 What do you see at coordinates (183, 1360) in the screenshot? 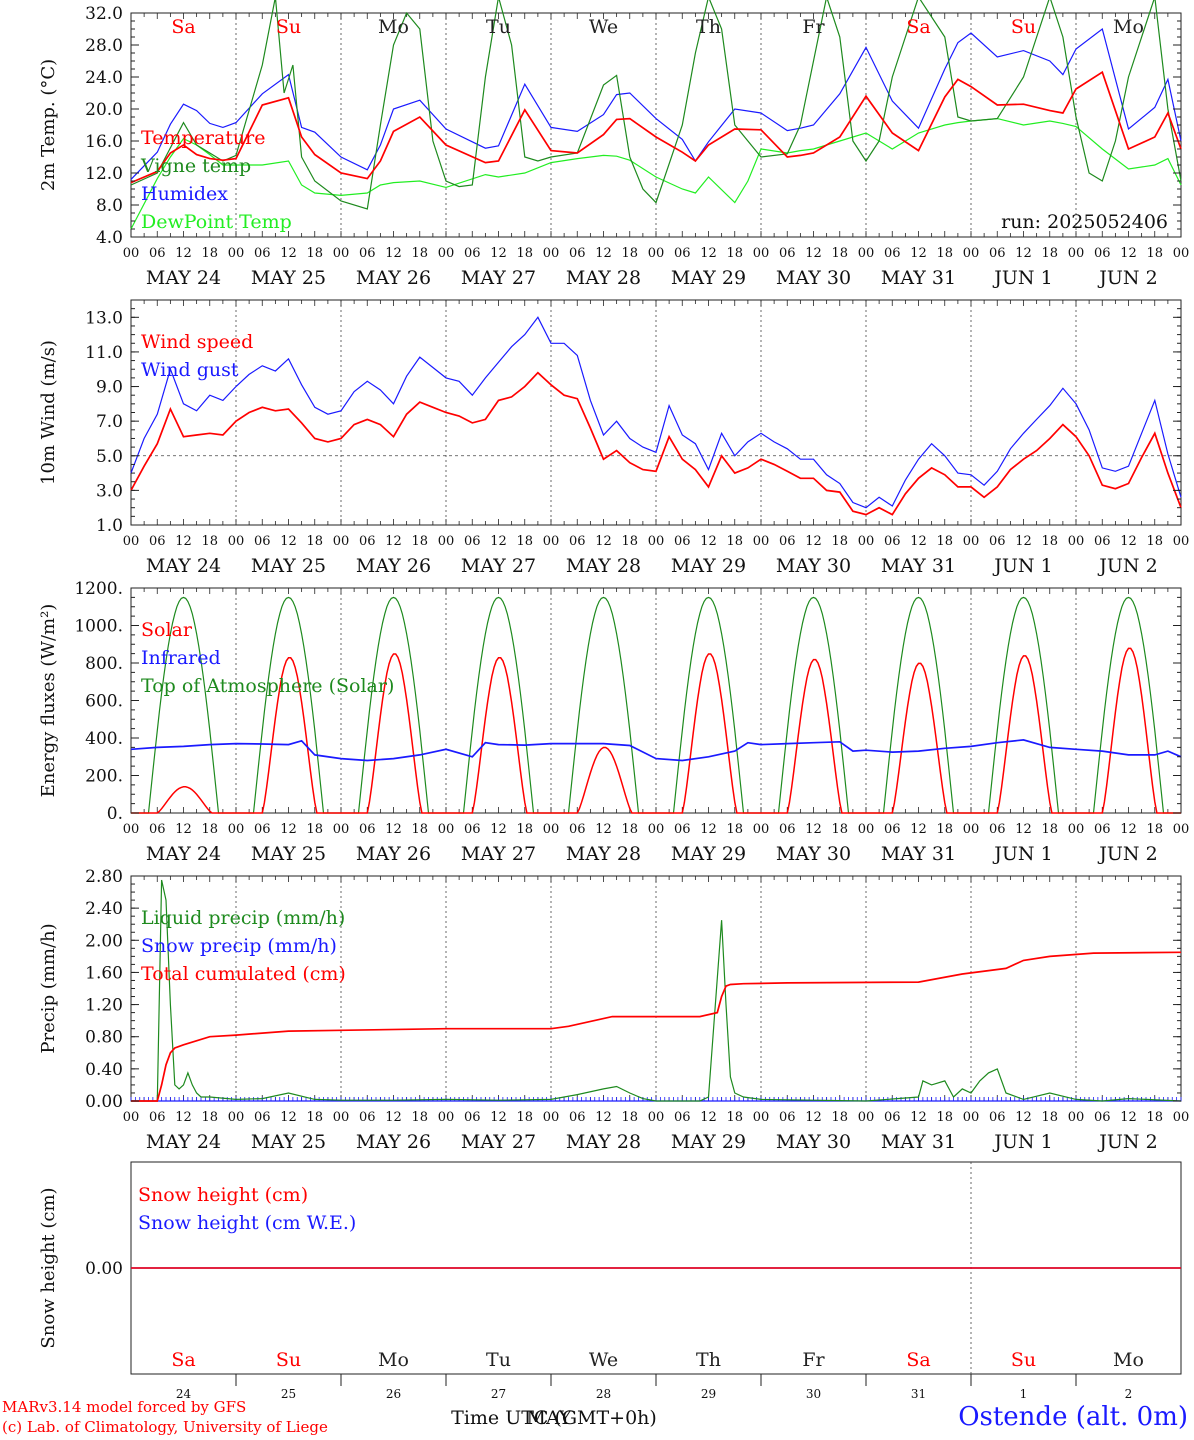
I see `weekday-label: Sa` at bounding box center [183, 1360].